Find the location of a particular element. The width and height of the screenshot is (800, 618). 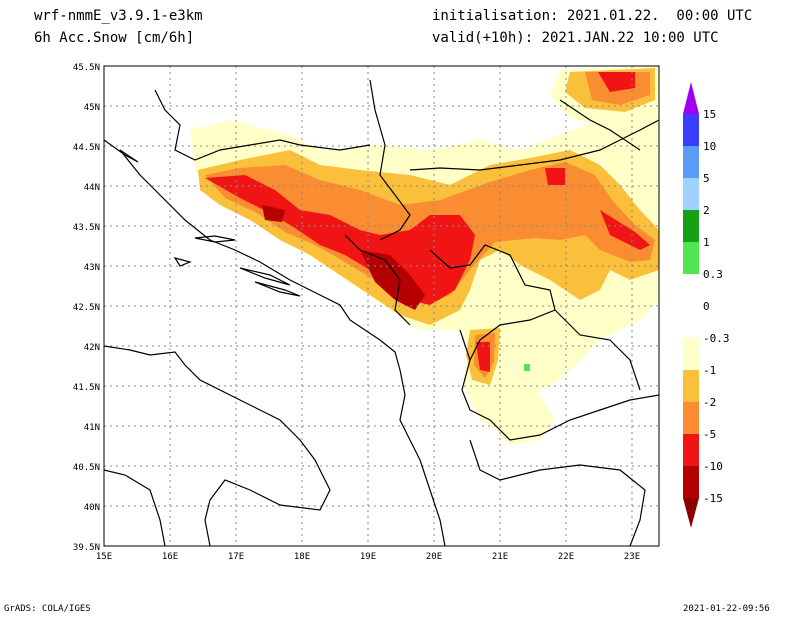

lon-label: 22E is located at coordinates (566, 557).